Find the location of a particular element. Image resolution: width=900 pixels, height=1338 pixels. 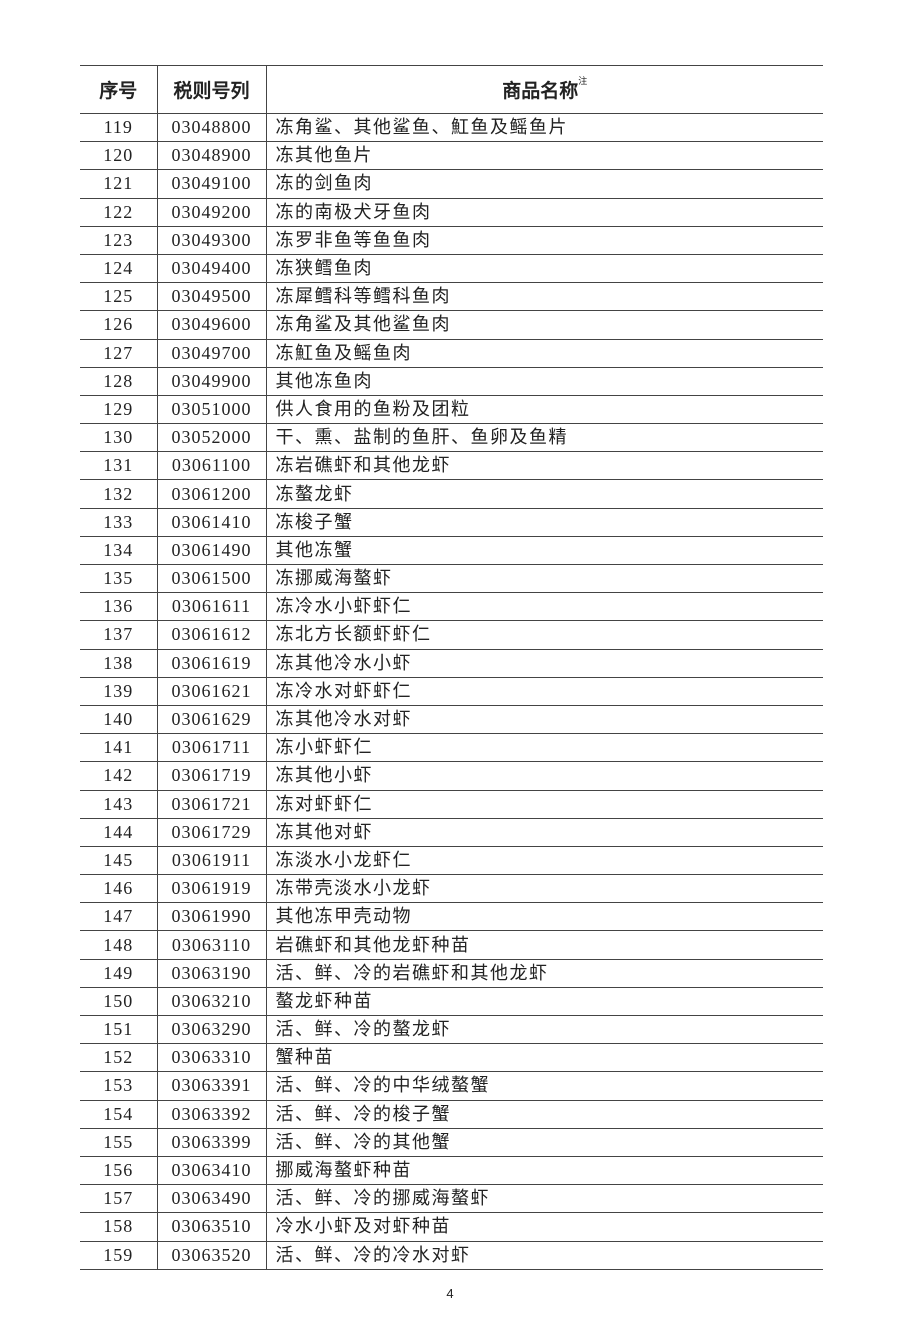

table-row: 148 03063110 岩礁虾和其他龙虾种苗 is located at coordinates (451, 945).